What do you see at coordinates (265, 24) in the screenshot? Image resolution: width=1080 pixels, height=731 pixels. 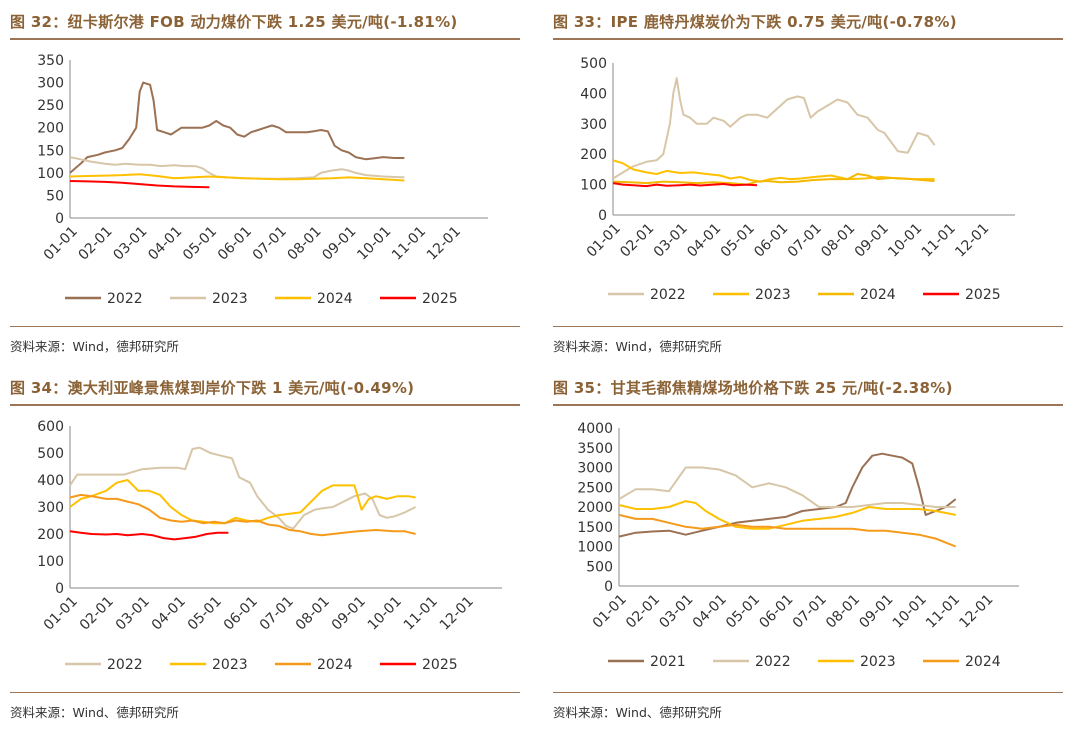 I see `chart-title: 图 32：纽卡斯尔港 FOB 动力煤价下跌 1.25 美元/吨(-1.81%)` at bounding box center [265, 24].